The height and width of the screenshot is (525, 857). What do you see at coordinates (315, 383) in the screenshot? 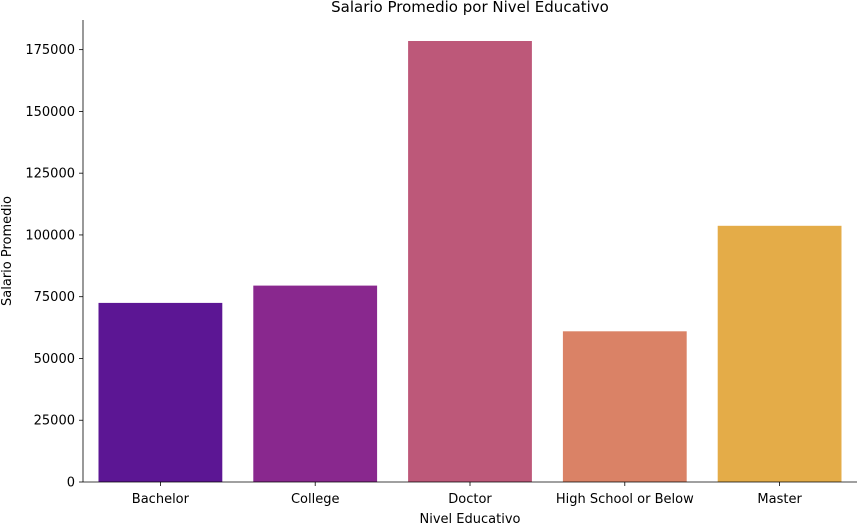
I see `bar-college` at bounding box center [315, 383].